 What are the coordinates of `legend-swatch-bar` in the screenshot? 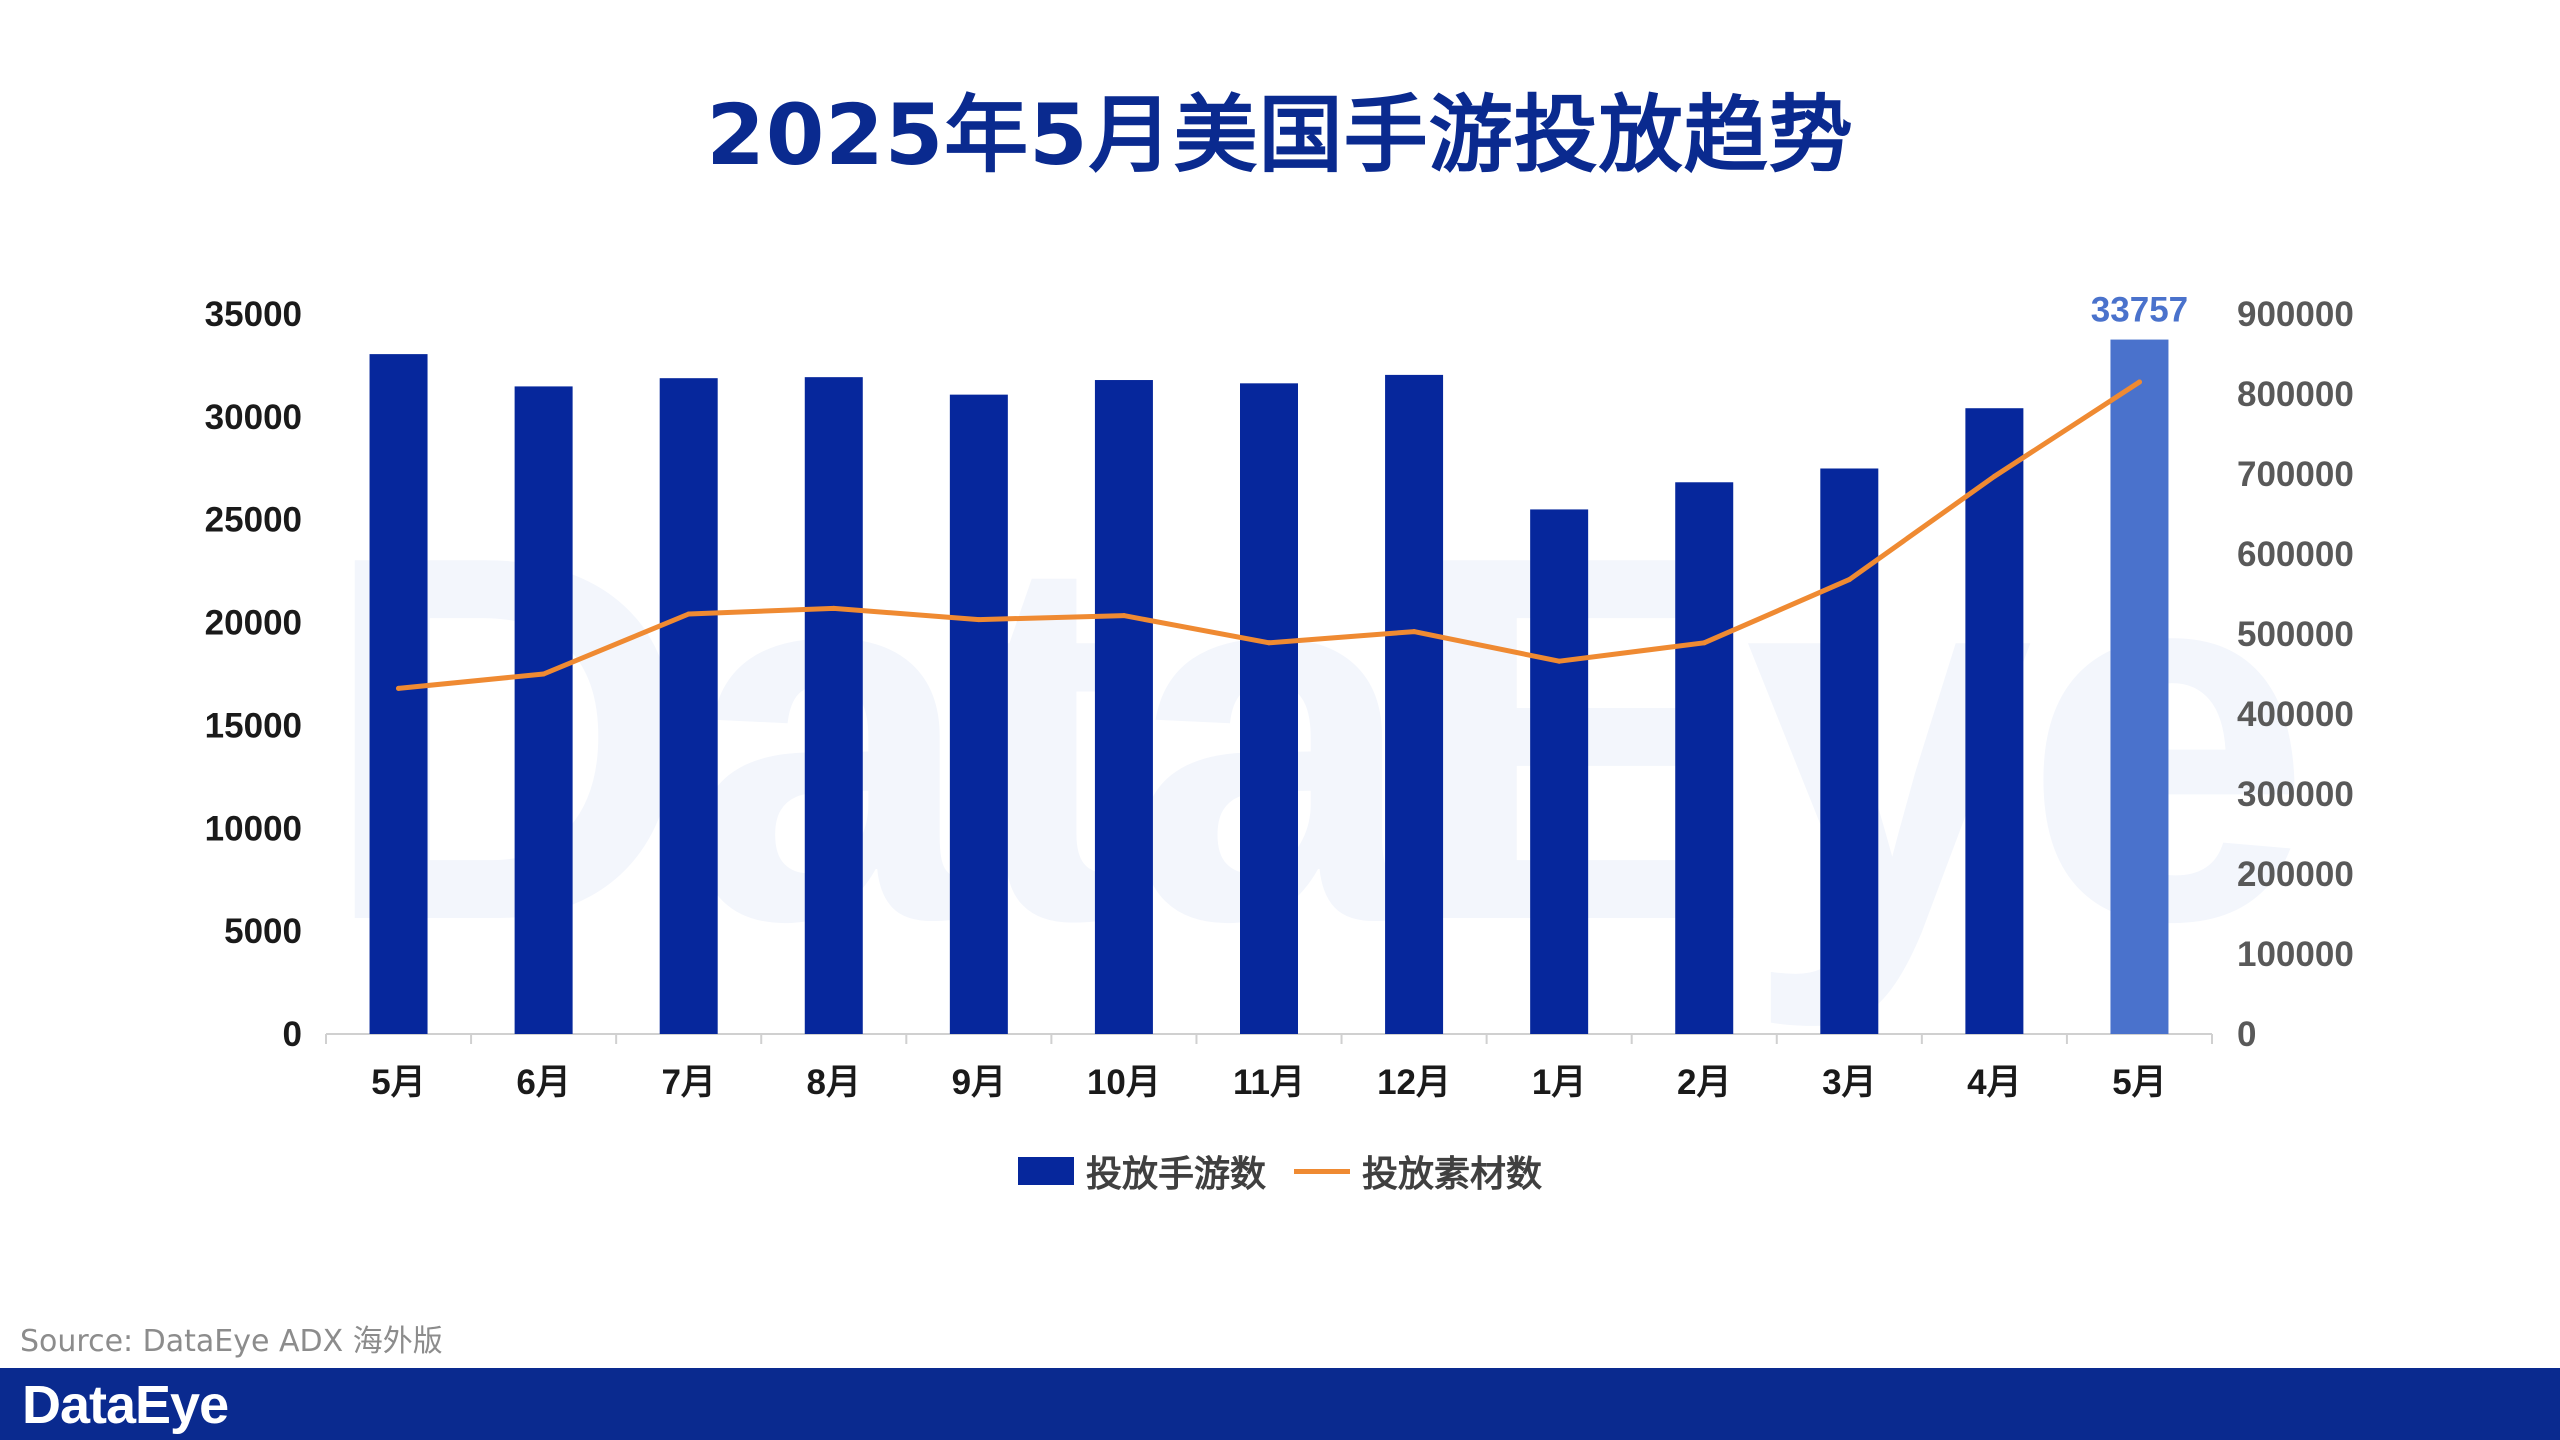 It's located at (1045, 1171).